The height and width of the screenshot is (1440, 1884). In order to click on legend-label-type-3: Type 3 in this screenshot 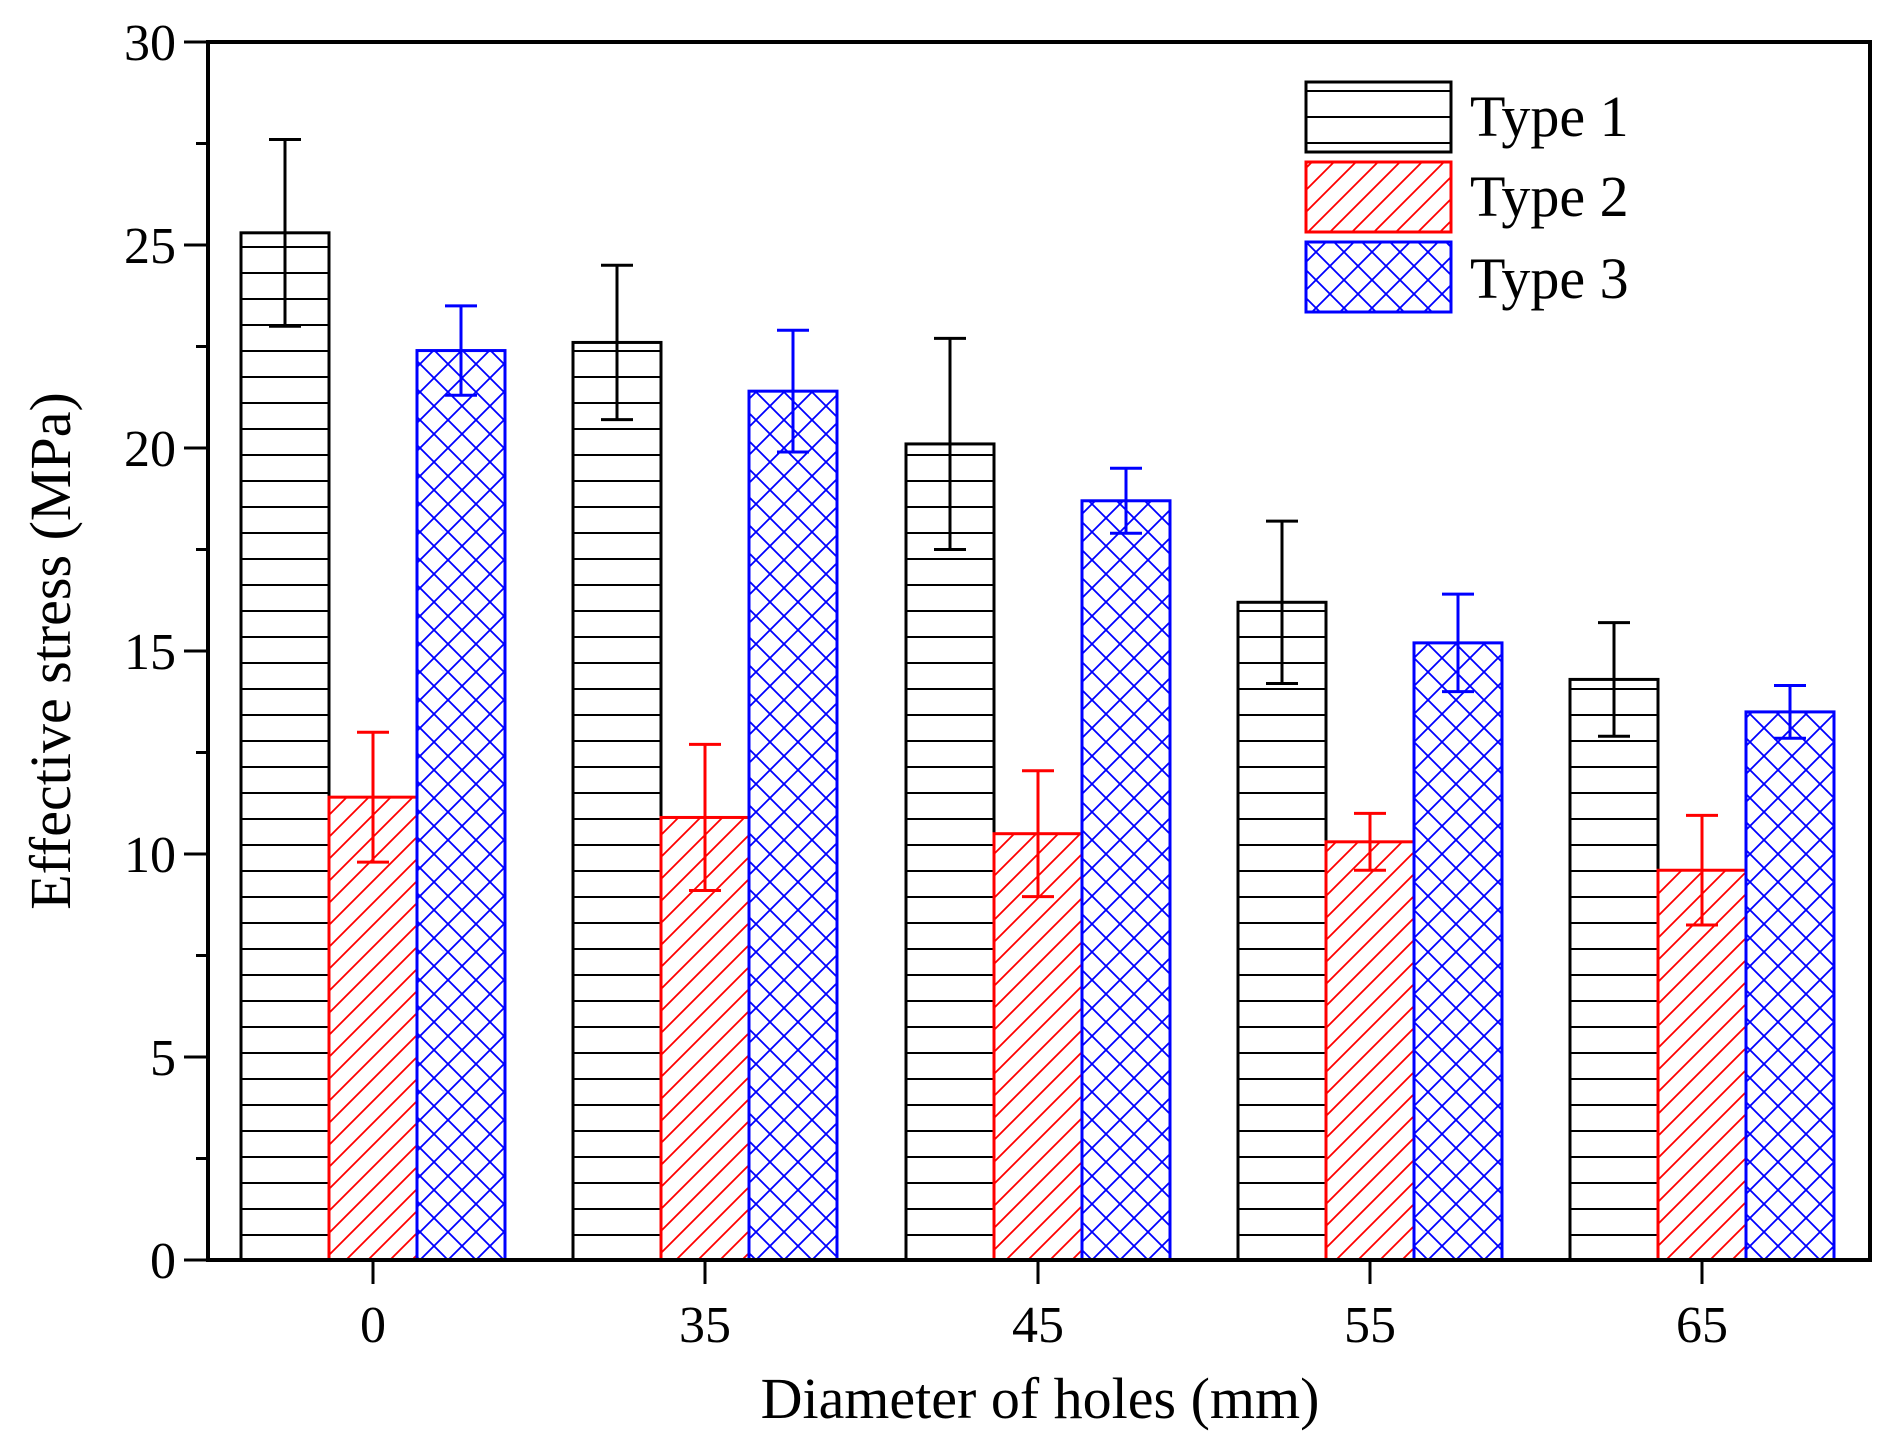, I will do `click(1549, 278)`.